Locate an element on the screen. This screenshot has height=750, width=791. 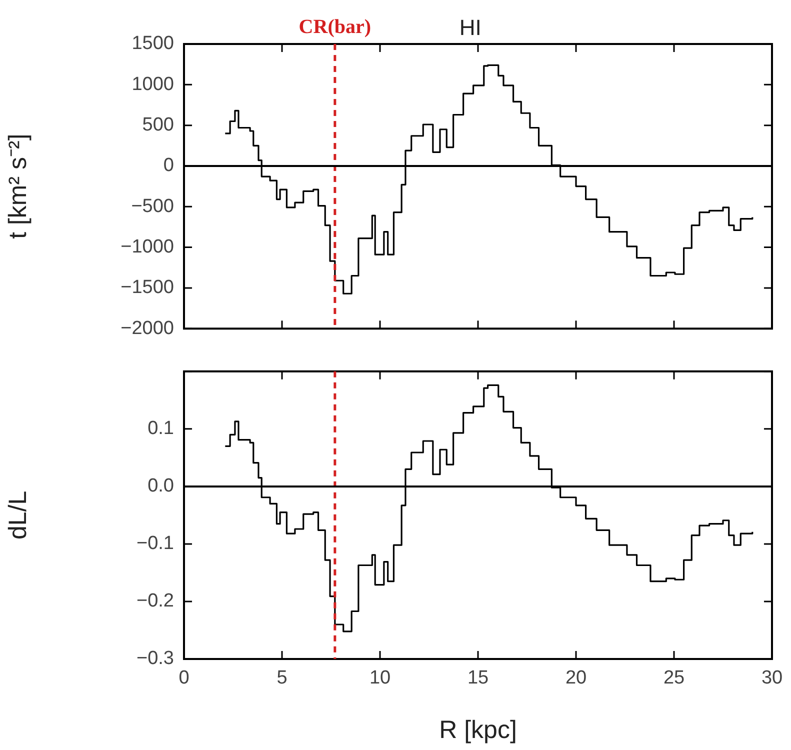
y-tick-label: −0.1 is located at coordinates (155, 543).